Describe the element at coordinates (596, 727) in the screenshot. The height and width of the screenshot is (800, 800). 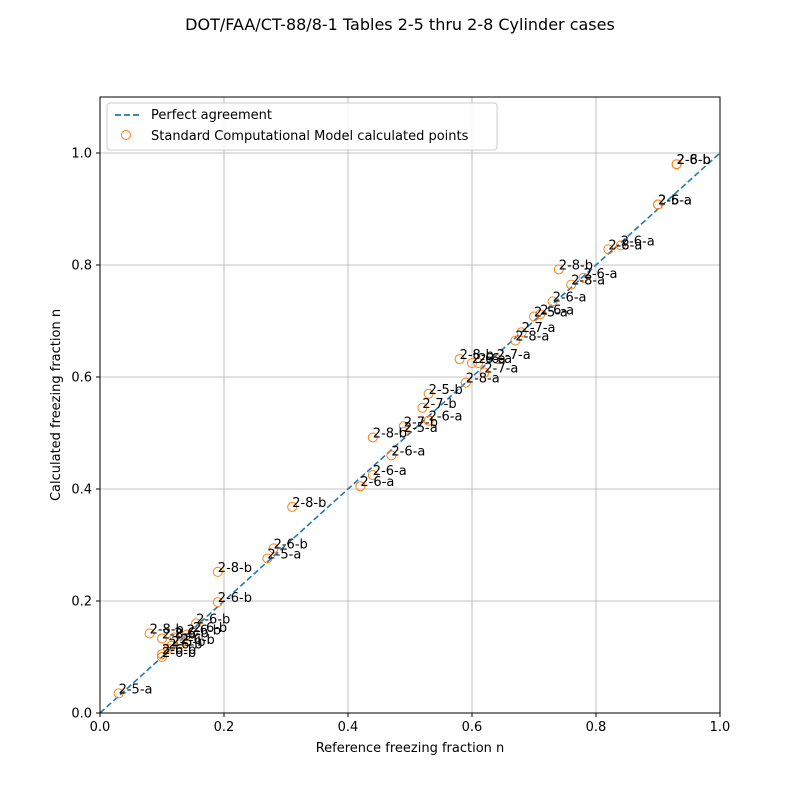
I see `x-tick-label: 0.8` at that location.